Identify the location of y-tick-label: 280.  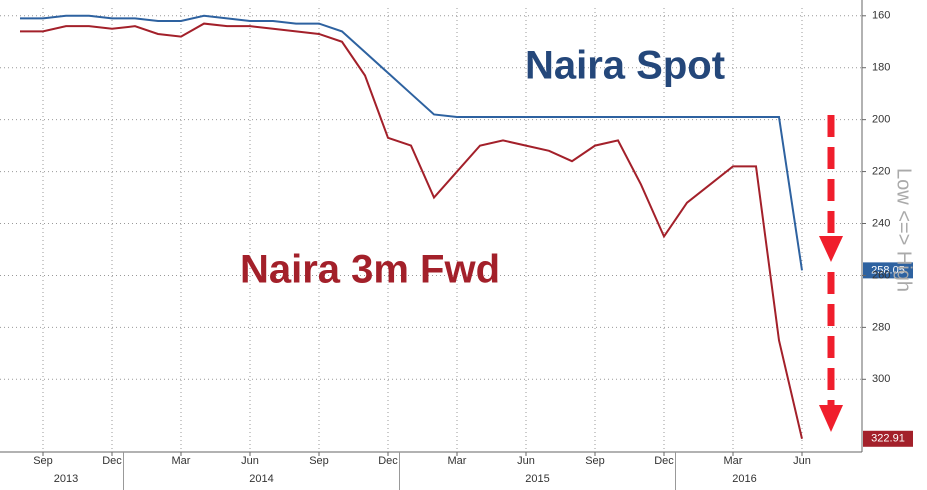
(881, 327).